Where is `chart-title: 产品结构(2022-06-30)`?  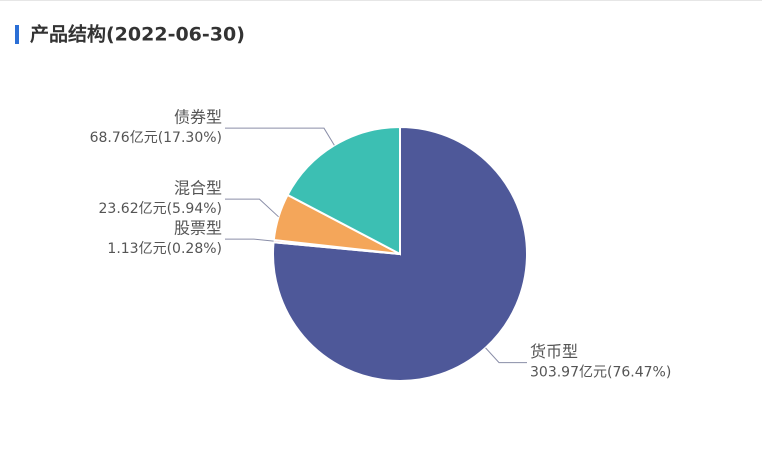 chart-title: 产品结构(2022-06-30) is located at coordinates (137, 34).